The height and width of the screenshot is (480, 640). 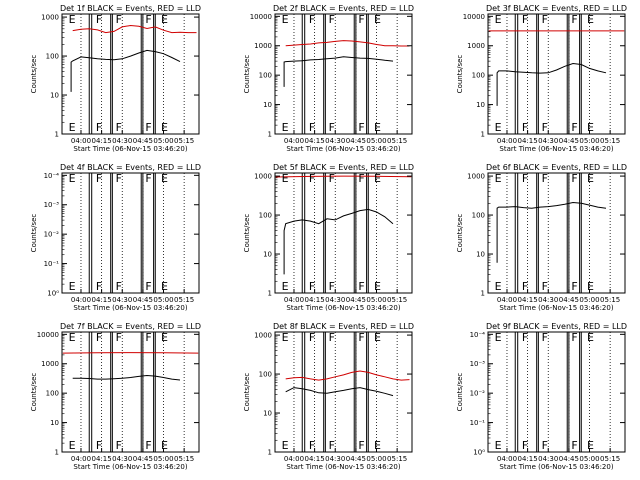 What do you see at coordinates (52, 264) in the screenshot?
I see `y-tick-label: 10⁻¹` at bounding box center [52, 264].